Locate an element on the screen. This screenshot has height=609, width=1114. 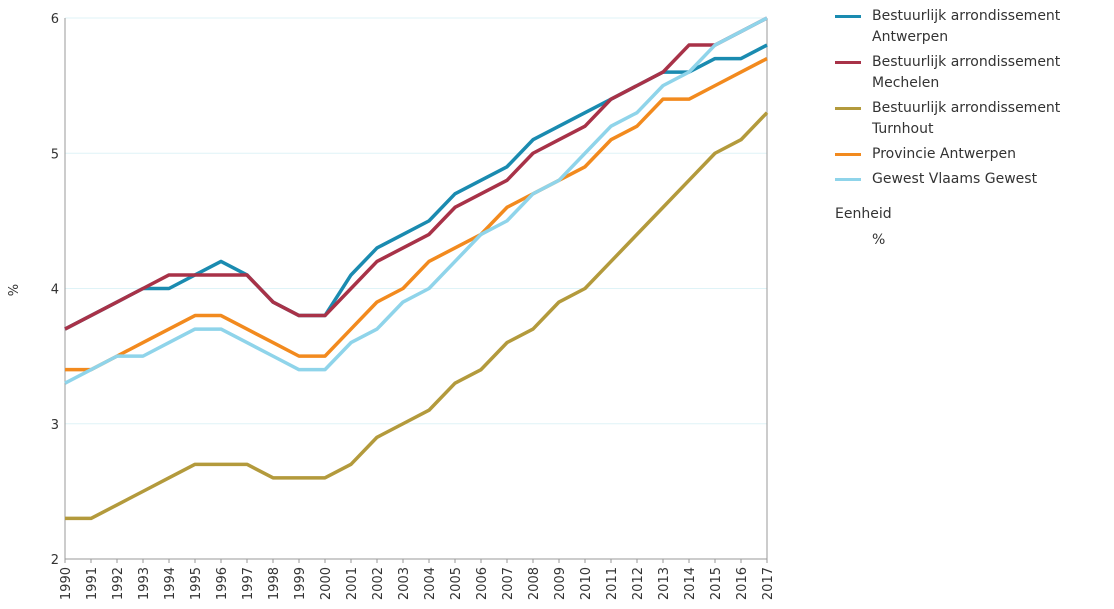
x-tick-label: 2015 is located at coordinates (716, 583).